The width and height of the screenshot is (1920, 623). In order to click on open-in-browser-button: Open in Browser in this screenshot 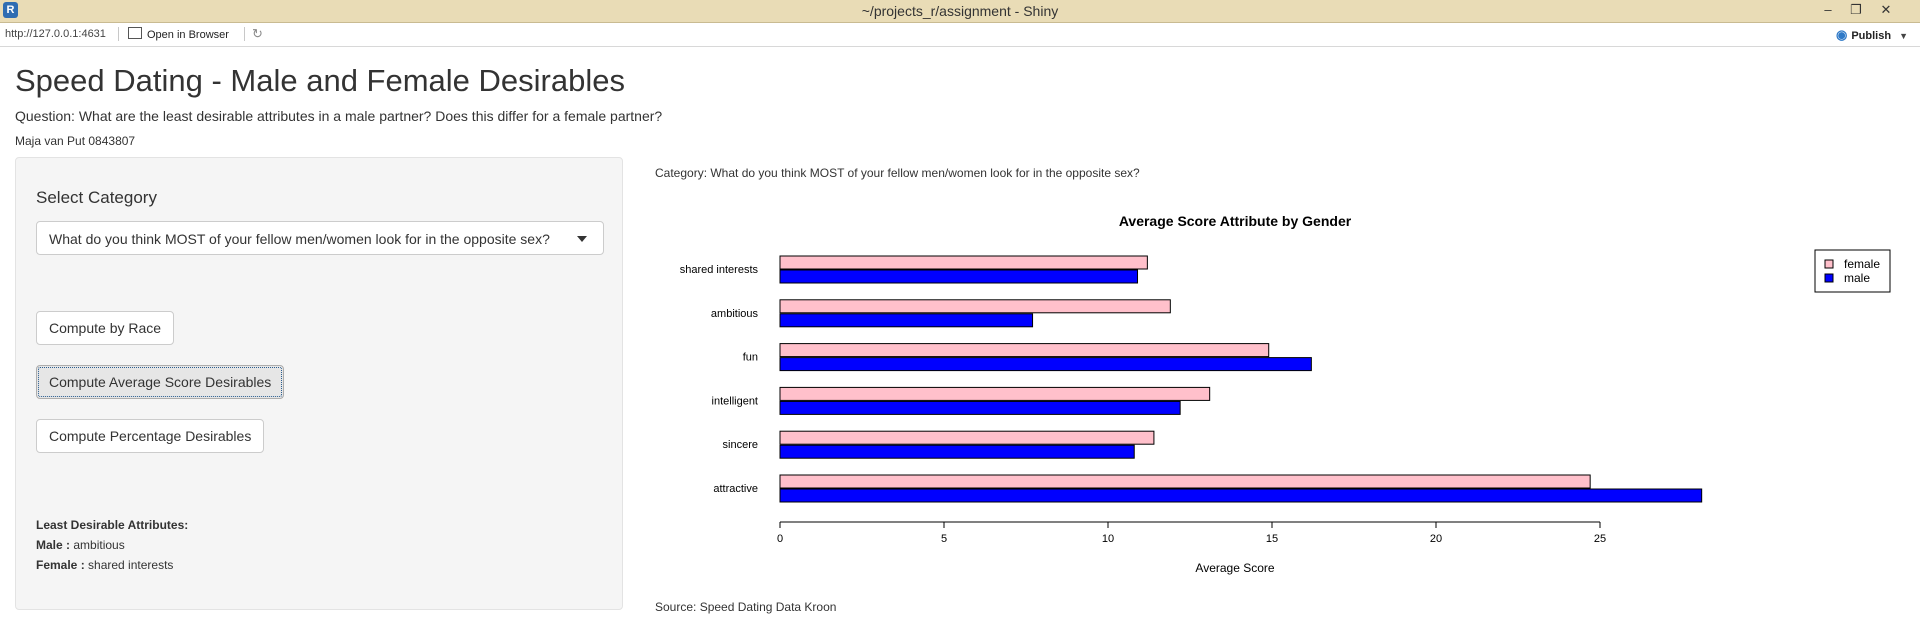, I will do `click(178, 34)`.